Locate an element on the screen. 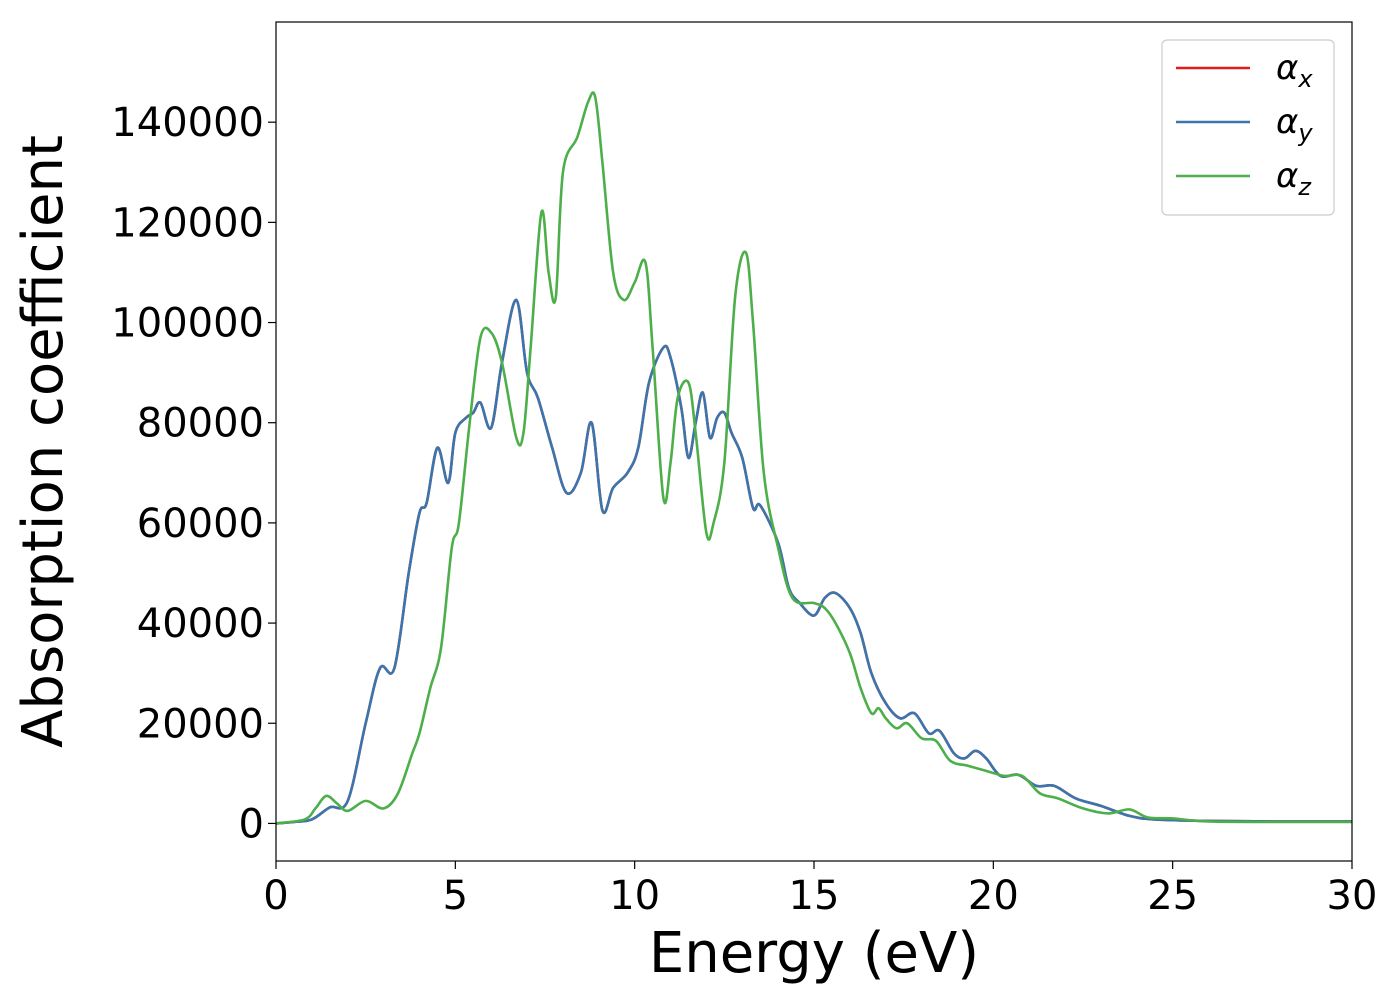 The width and height of the screenshot is (1400, 1000). legend: αx αy αz is located at coordinates (1248, 127).